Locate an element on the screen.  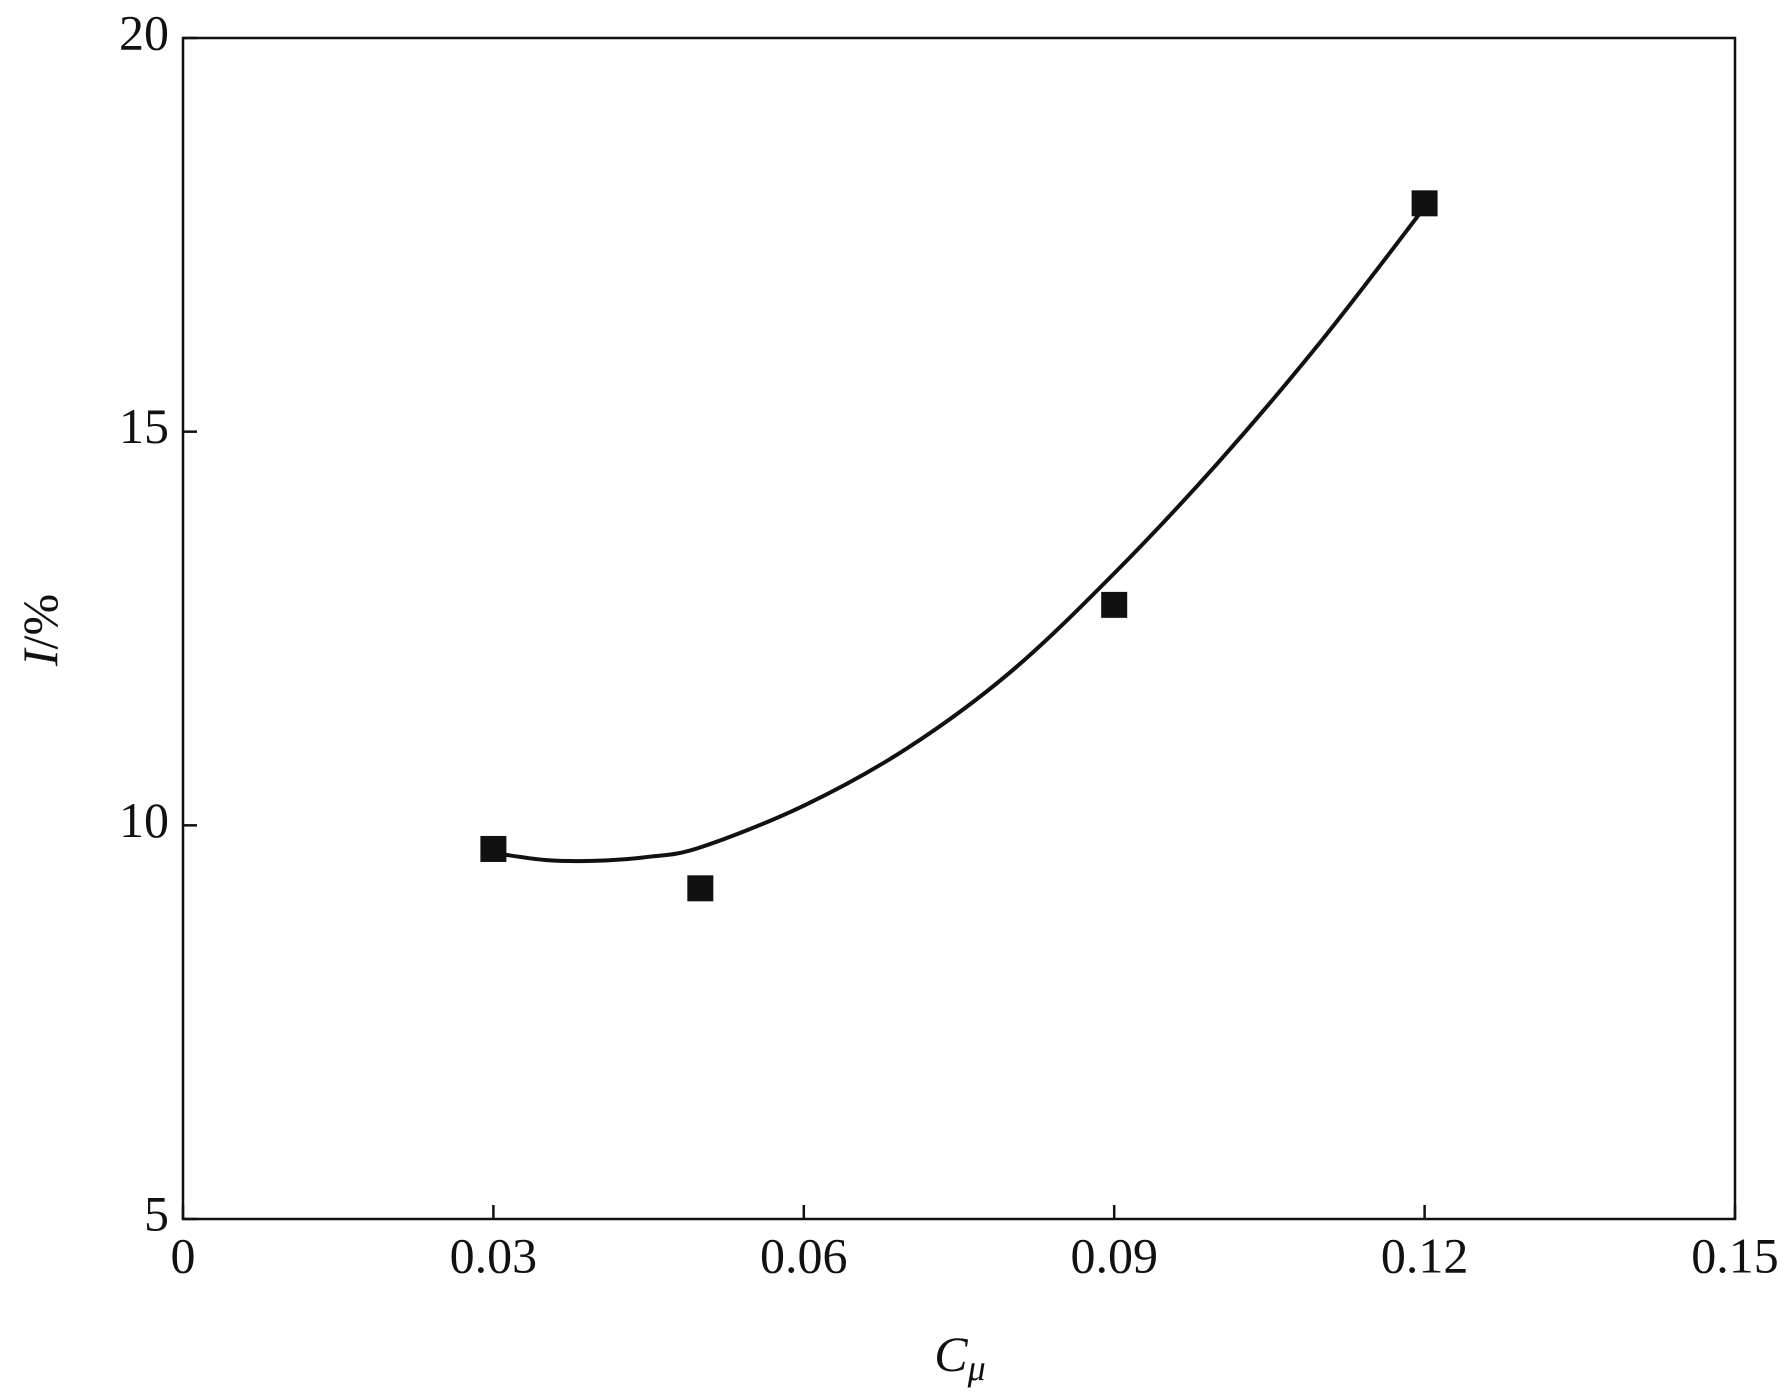
x-tick-label: 0.06 is located at coordinates (804, 1255).